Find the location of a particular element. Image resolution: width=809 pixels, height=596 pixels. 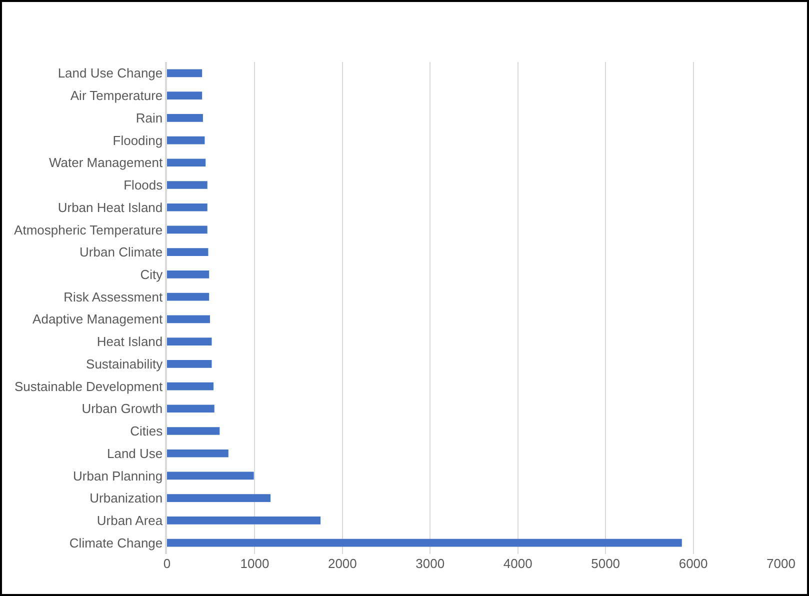

y-tick-label: Urban Growth is located at coordinates (122, 408).